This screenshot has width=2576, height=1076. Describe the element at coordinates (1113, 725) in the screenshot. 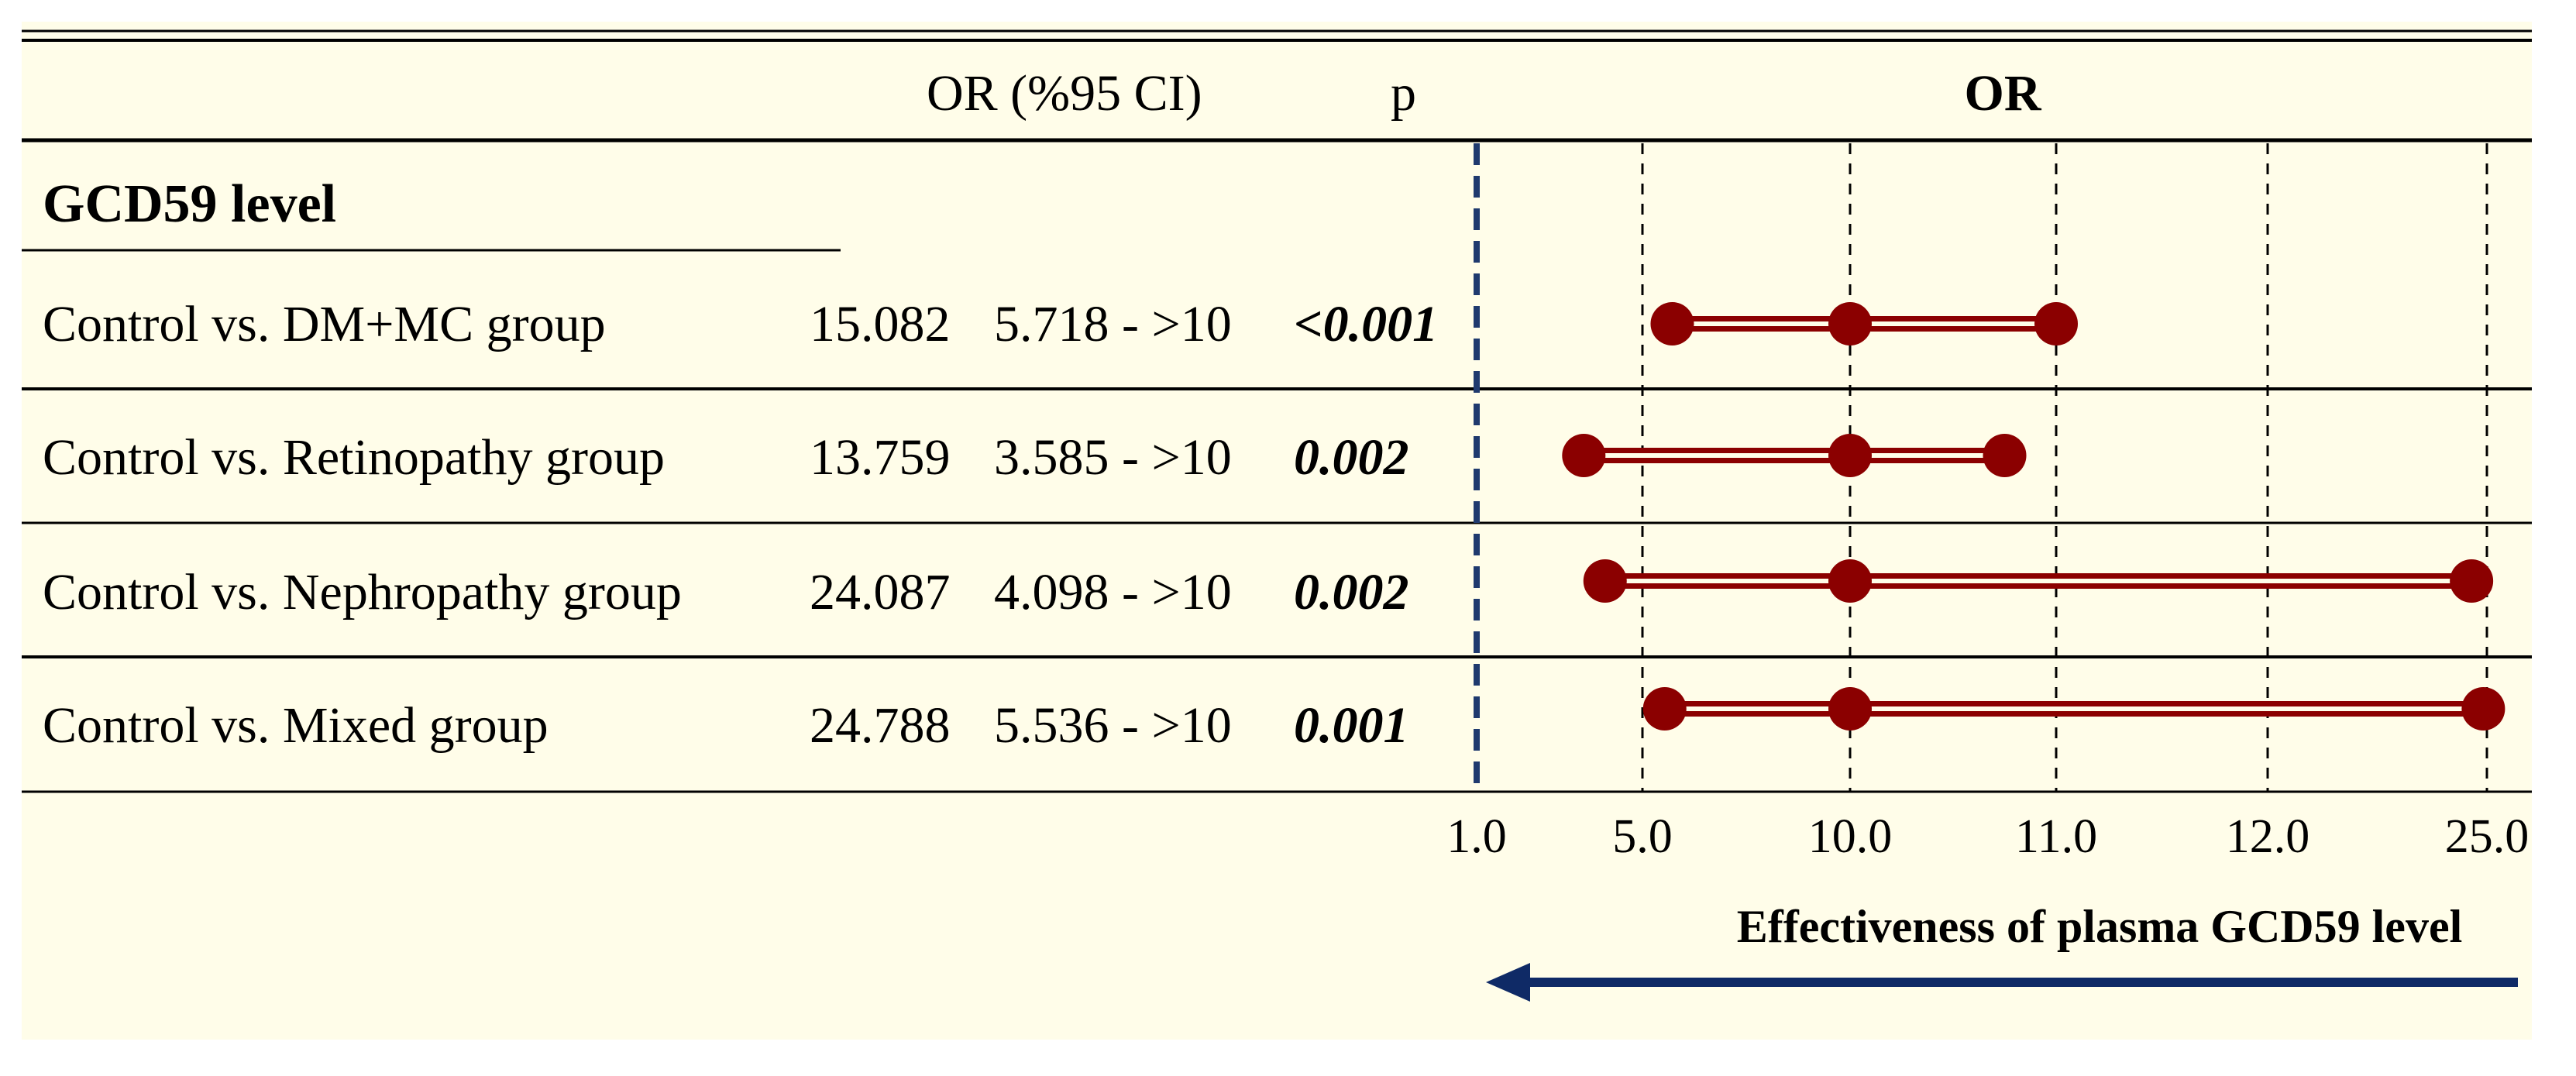

I see `row-ci: 5.536 - >10` at that location.